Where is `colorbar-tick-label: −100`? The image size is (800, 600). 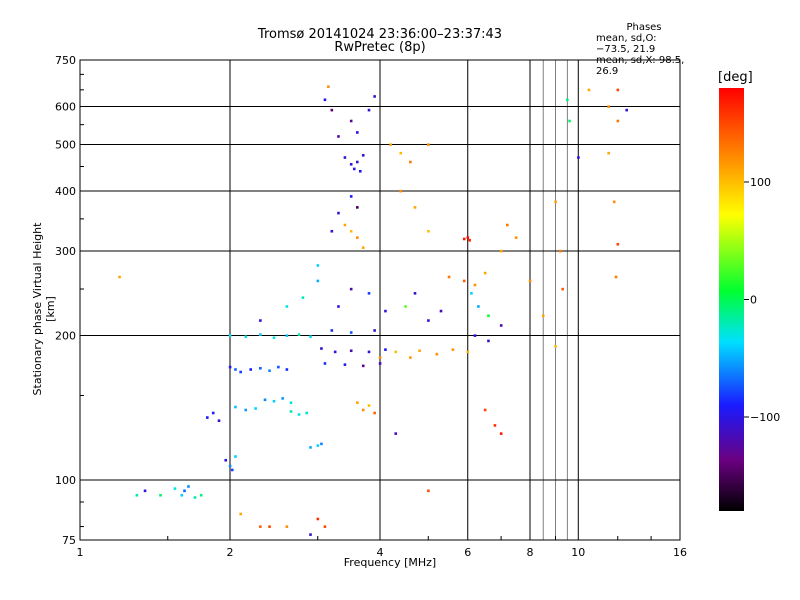
colorbar-tick-label: −100 is located at coordinates (765, 417).